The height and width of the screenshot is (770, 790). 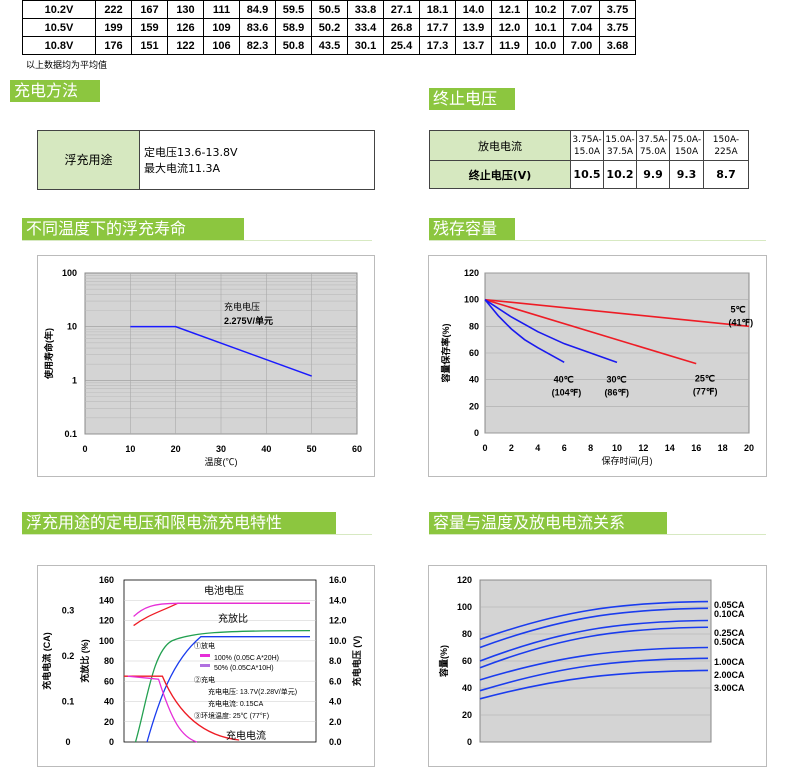 I want to click on section-cutoff: 终止电压, so click(x=472, y=99).